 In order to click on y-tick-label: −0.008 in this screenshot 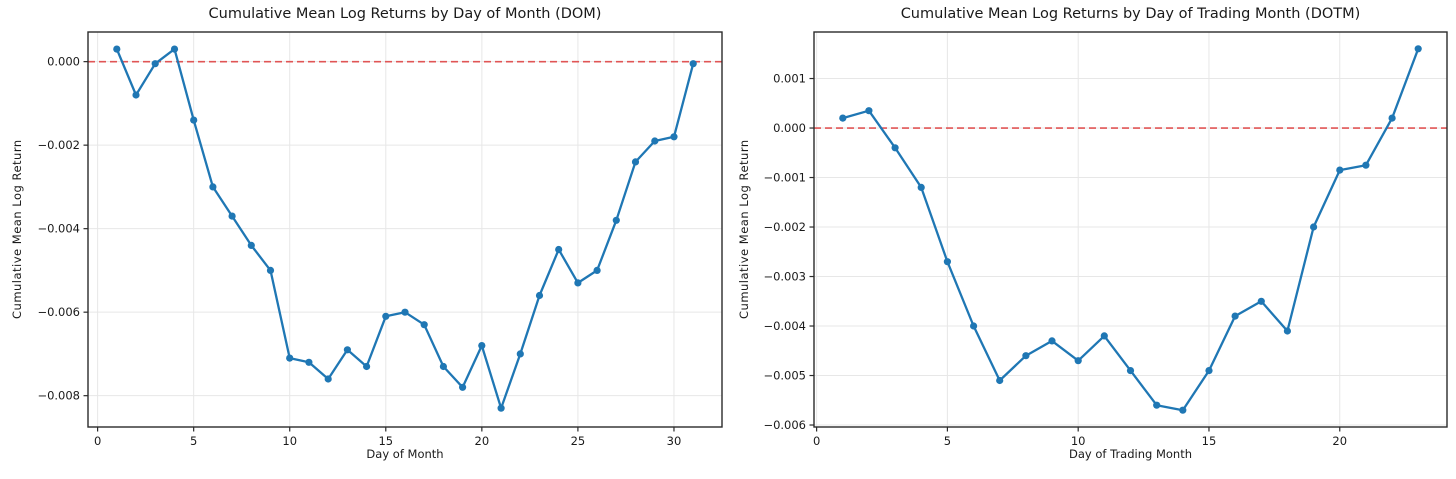, I will do `click(58, 396)`.